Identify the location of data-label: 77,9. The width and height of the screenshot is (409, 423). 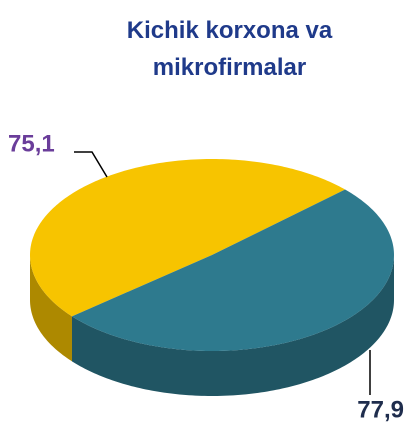
(380, 409).